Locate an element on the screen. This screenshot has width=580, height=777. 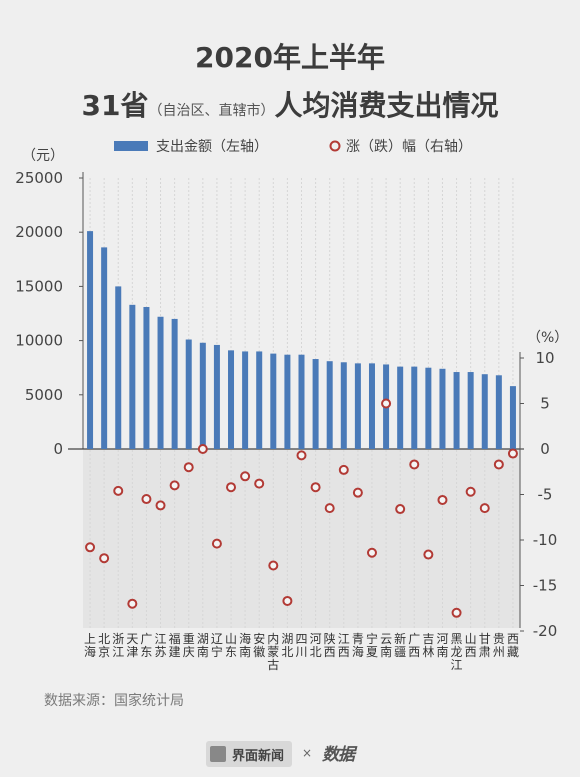
category-label: 安徽 is located at coordinates (259, 645).